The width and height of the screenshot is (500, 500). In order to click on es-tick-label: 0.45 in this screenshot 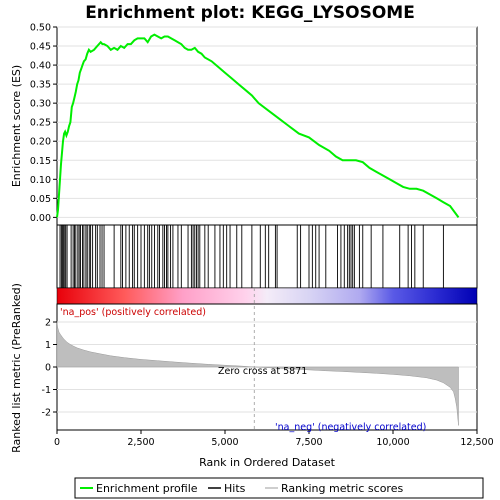, I will do `click(40, 47)`.